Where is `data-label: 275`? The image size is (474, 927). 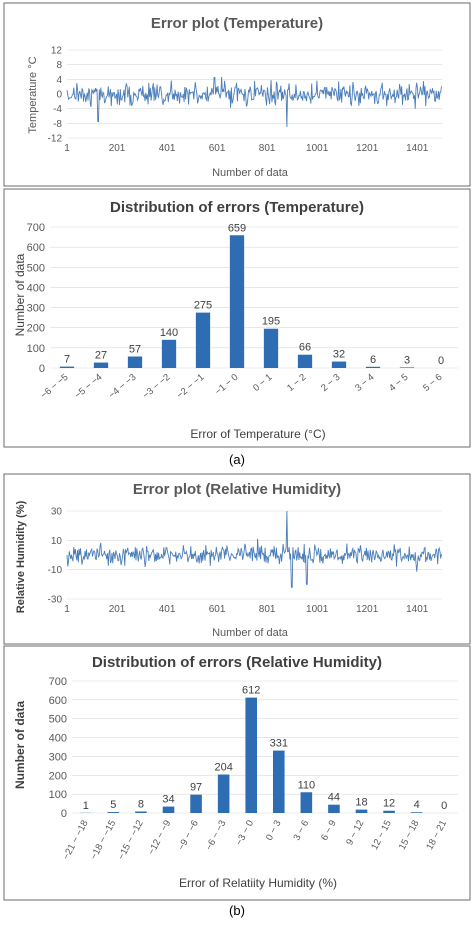 data-label: 275 is located at coordinates (203, 306).